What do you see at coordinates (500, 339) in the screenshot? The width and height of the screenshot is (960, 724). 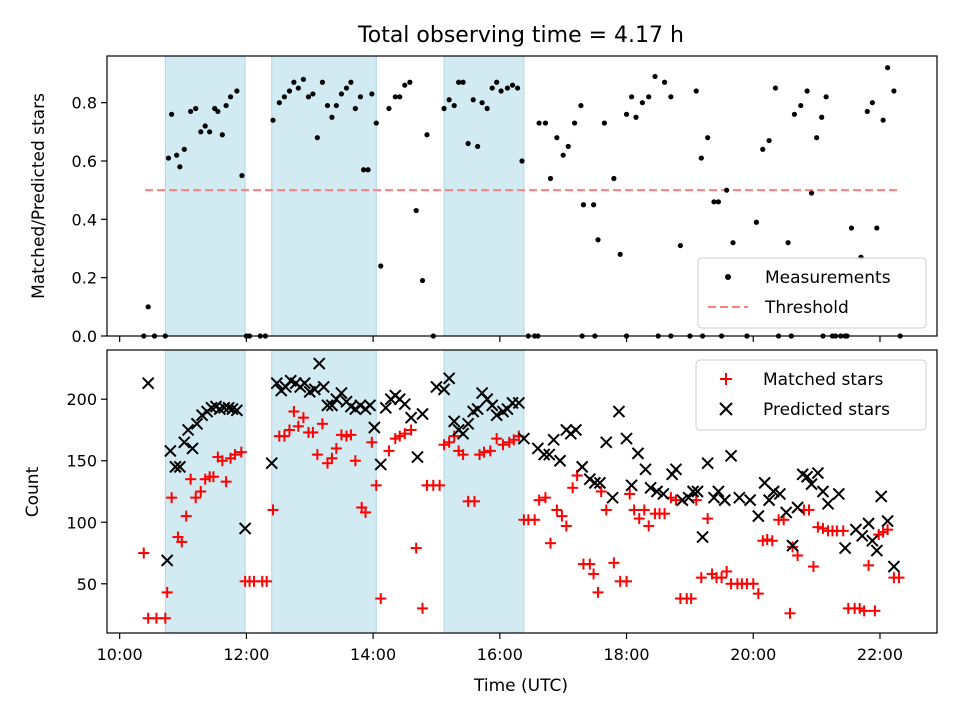 I see `top-x-ticks` at bounding box center [500, 339].